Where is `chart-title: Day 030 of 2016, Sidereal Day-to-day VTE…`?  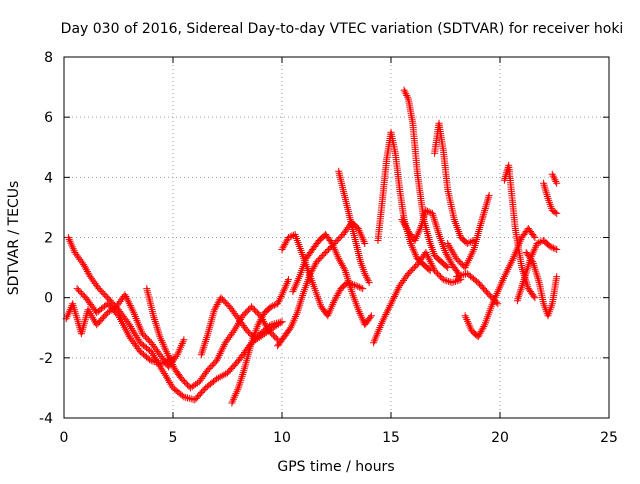 chart-title: Day 030 of 2016, Sidereal Day-to-day VTE… is located at coordinates (342, 29).